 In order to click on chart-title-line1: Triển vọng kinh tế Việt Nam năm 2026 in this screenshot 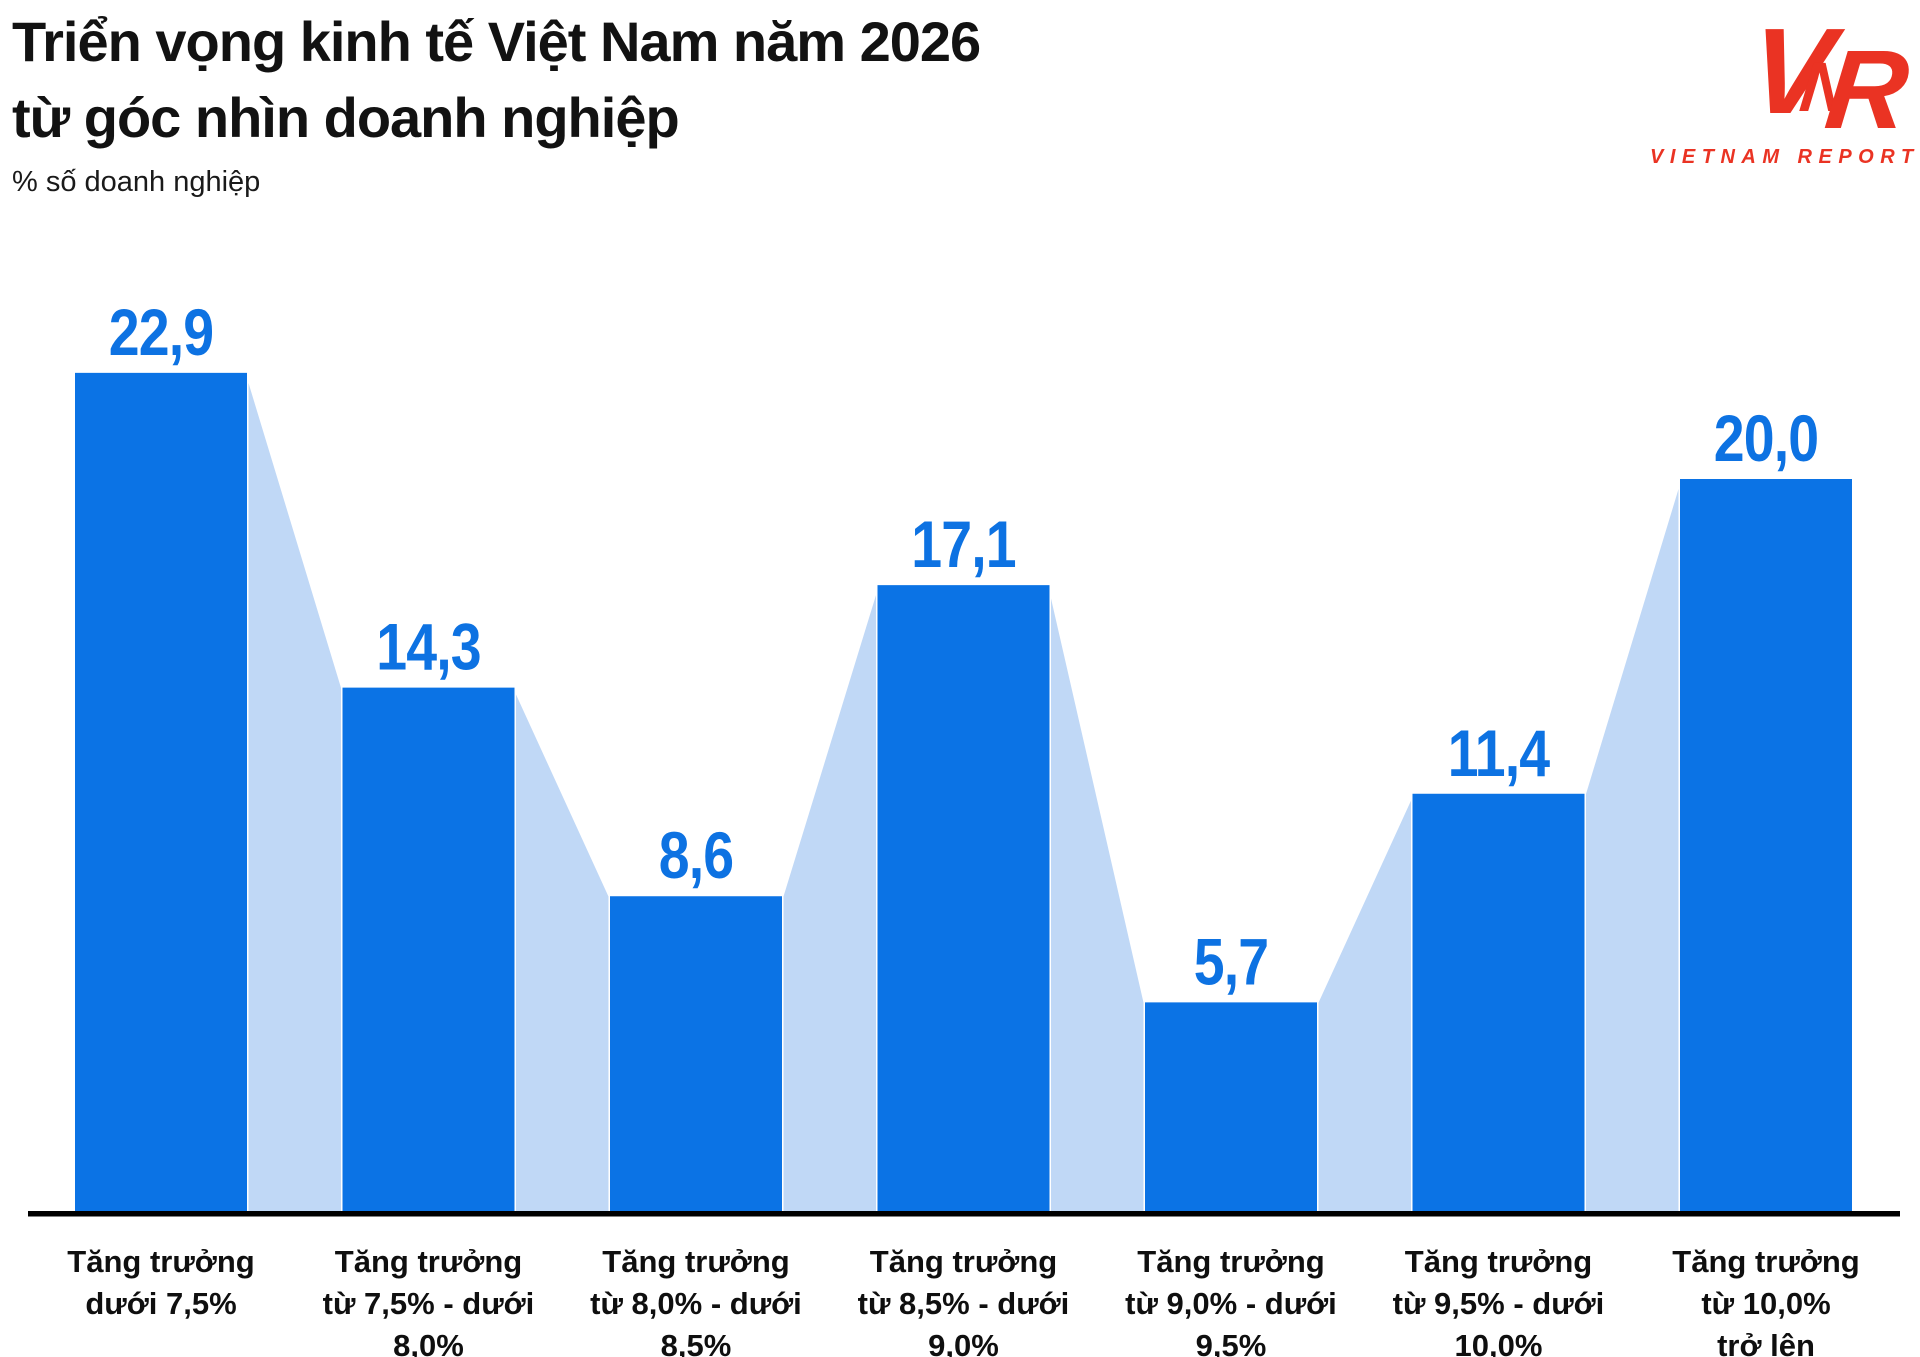, I will do `click(496, 41)`.